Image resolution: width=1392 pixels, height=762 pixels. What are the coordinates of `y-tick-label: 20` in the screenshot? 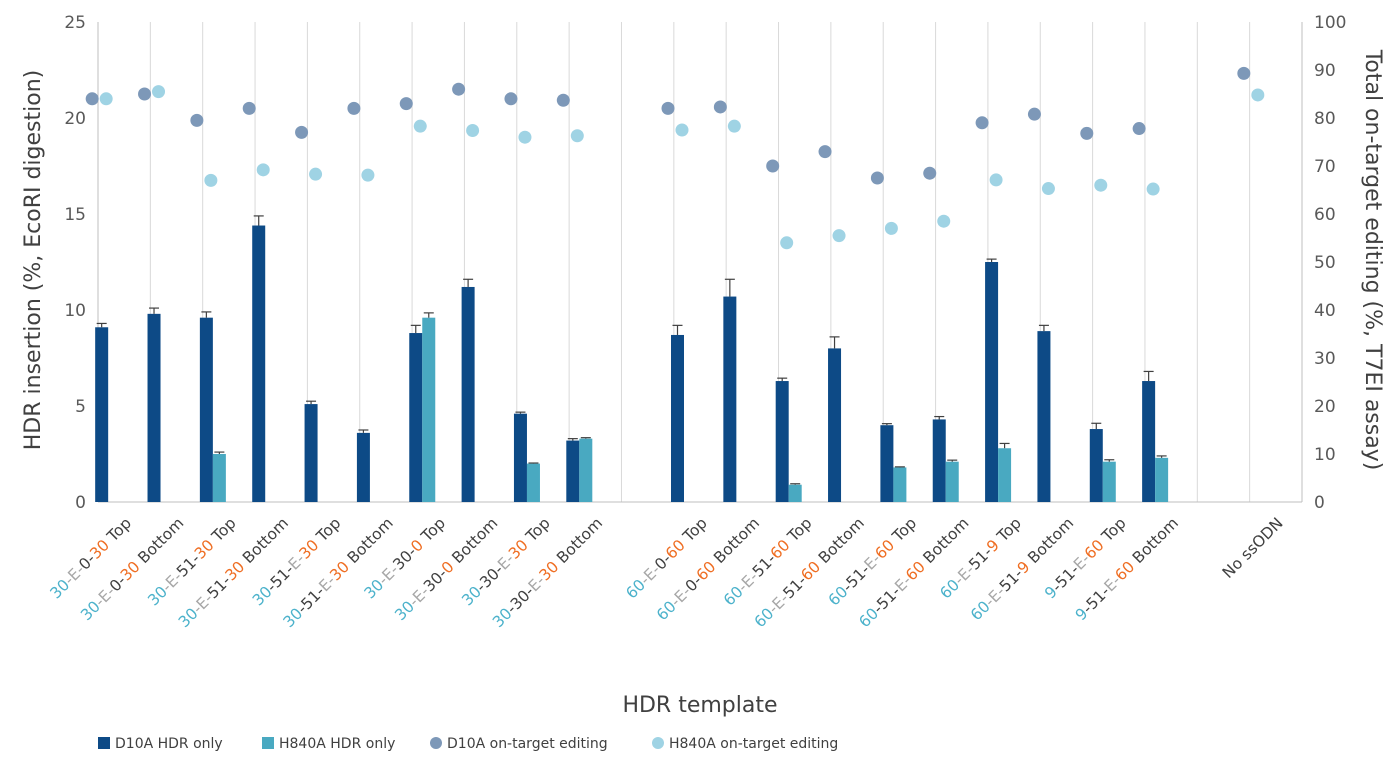 It's located at (75, 119).